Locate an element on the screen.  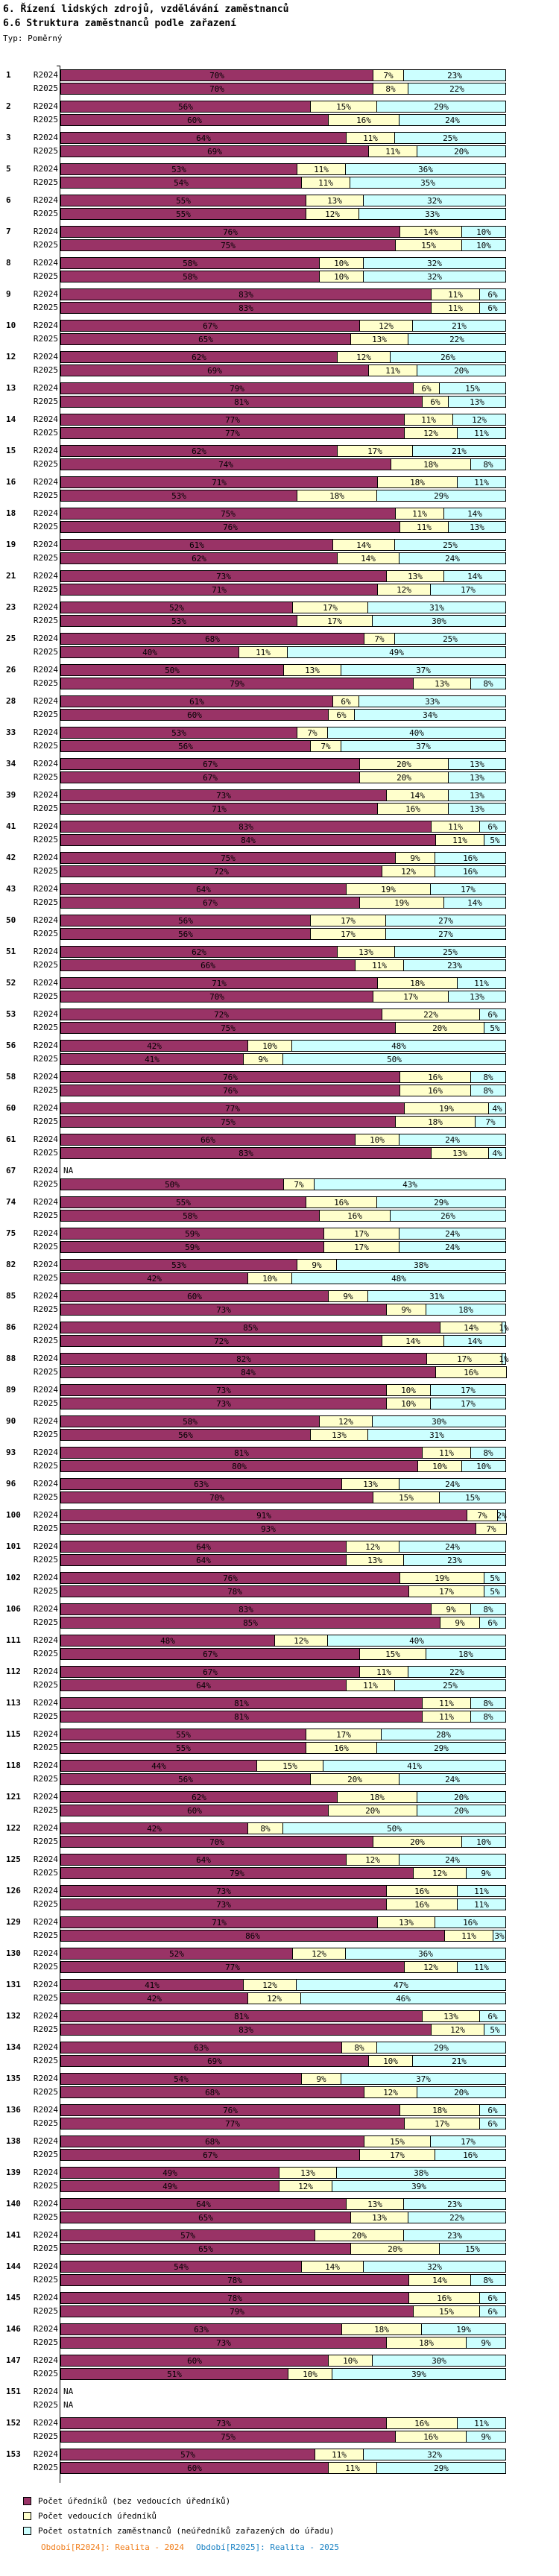
segment-value-label: 76% is located at coordinates (230, 232).